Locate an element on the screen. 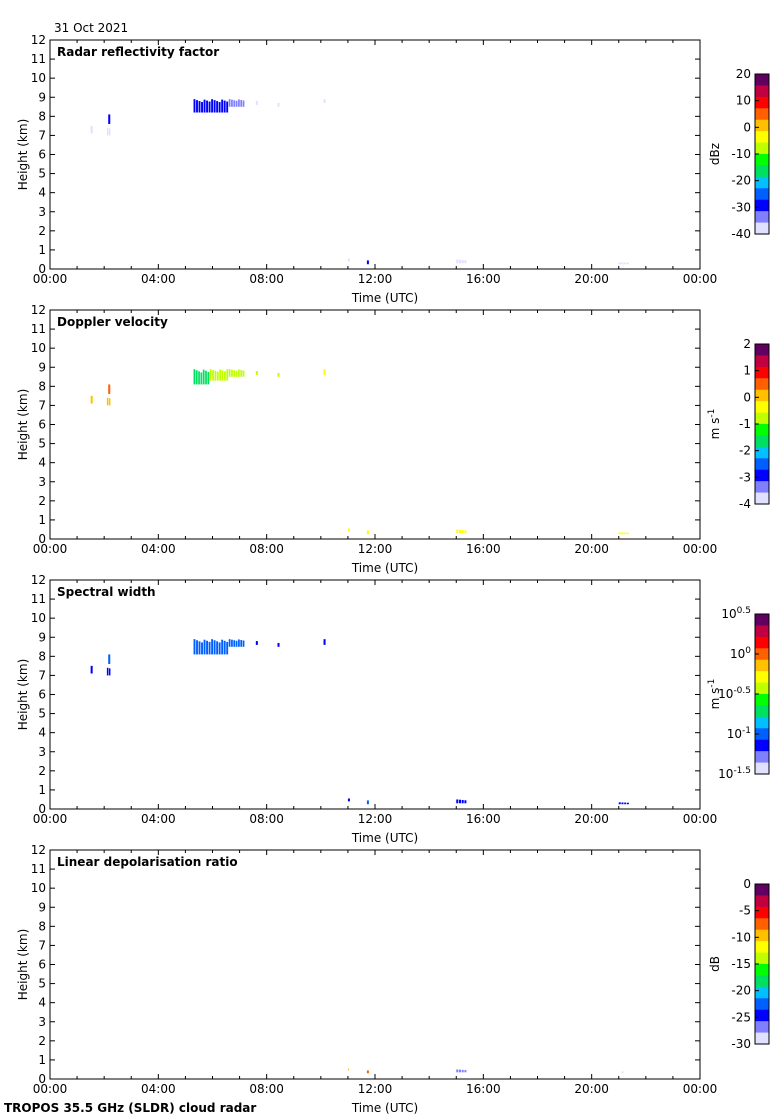 Image resolution: width=780 pixels, height=1120 pixels. colorbar-tick-label: 20 is located at coordinates (743, 74).